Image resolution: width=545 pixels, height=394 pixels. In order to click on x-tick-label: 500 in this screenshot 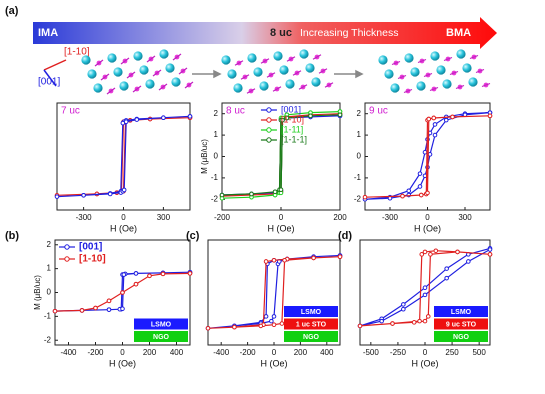, I will do `click(479, 352)`.